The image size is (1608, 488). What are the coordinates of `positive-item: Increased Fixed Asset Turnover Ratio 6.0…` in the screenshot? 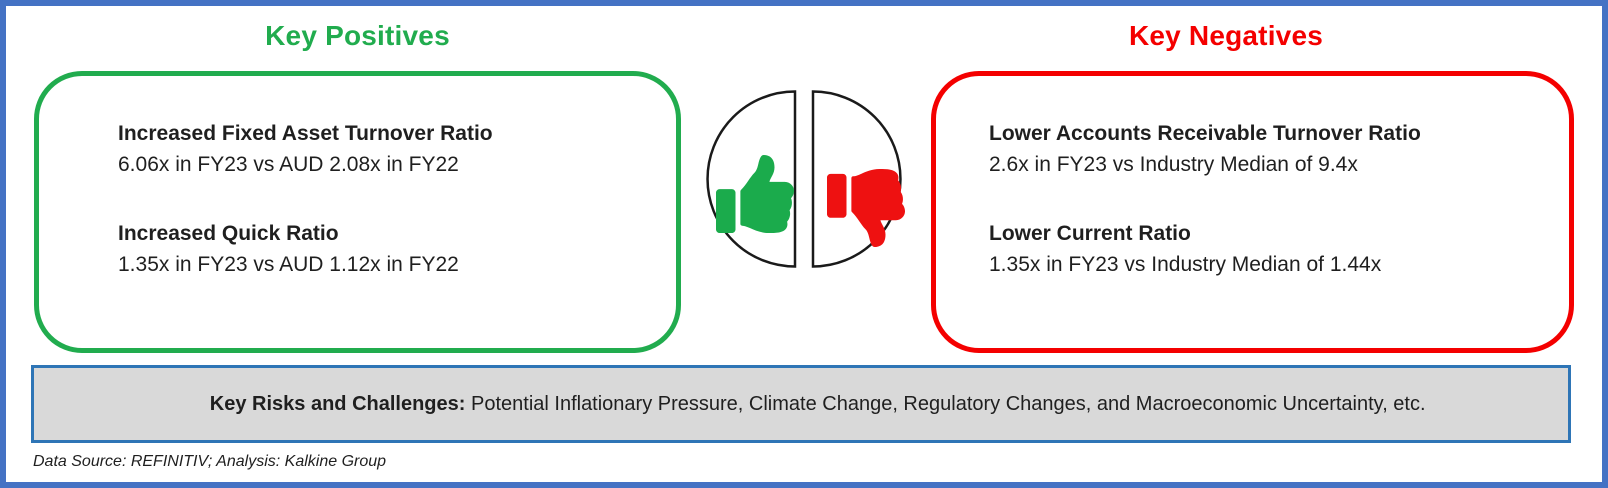 It's located at (387, 149).